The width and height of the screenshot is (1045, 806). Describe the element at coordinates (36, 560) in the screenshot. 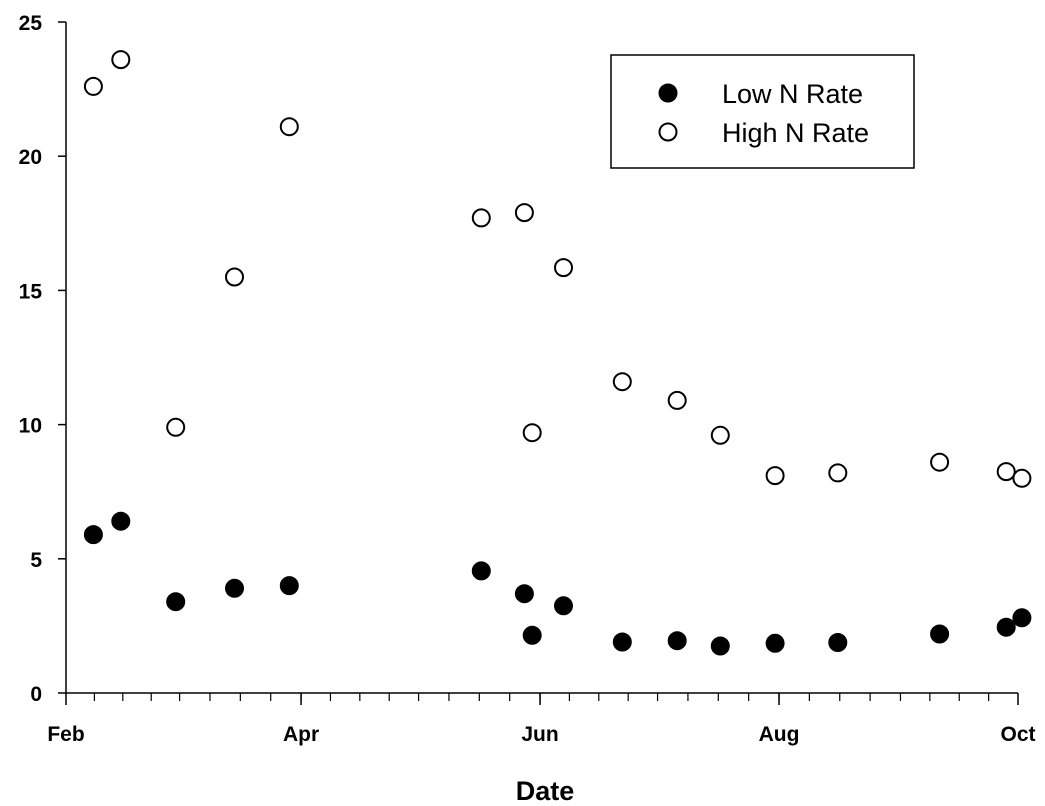

I see `y-tick-label: 5` at that location.